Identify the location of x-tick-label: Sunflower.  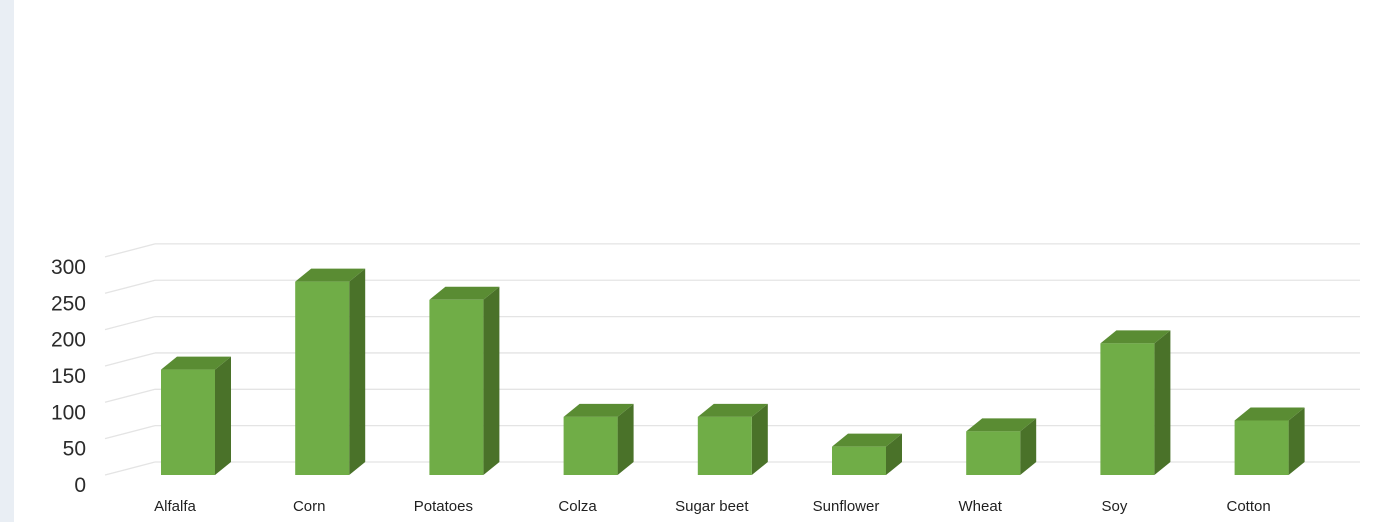
(846, 506).